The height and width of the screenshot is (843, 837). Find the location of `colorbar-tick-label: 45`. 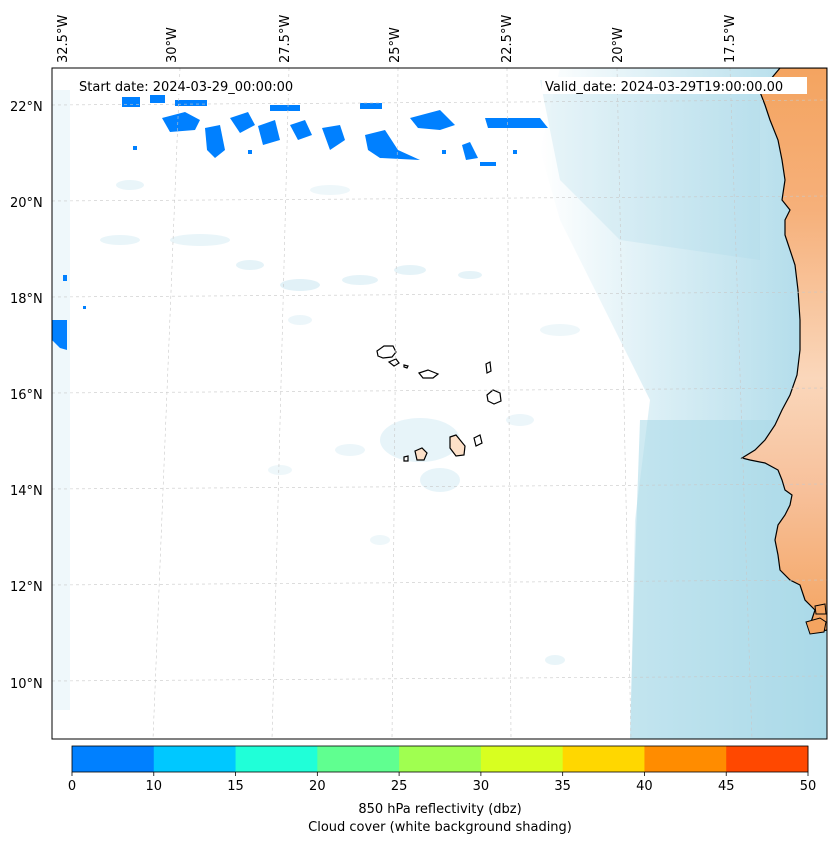

colorbar-tick-label: 45 is located at coordinates (726, 786).